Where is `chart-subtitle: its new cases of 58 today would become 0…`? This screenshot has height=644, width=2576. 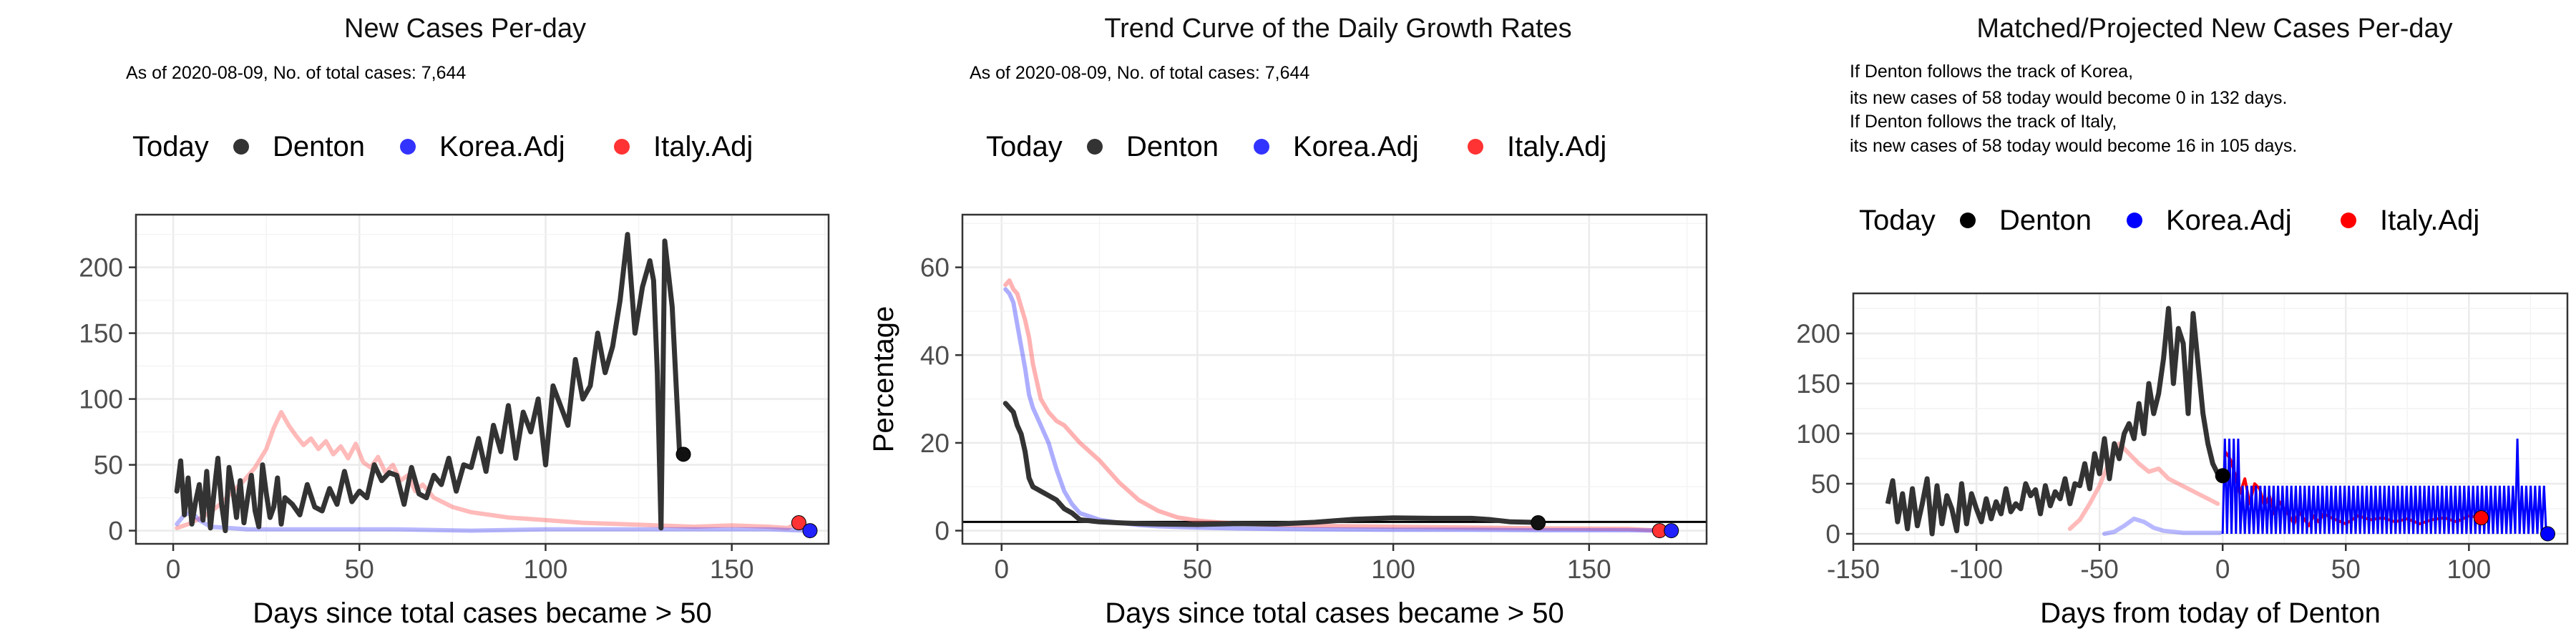
chart-subtitle: its new cases of 58 today would become 0… is located at coordinates (2068, 98).